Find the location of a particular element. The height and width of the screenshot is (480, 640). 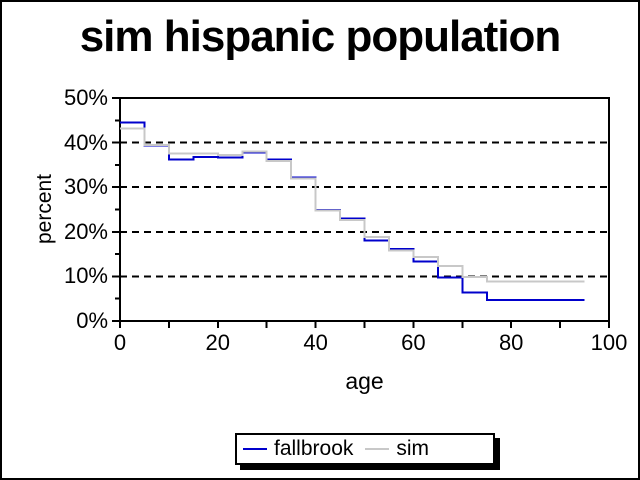

legend-label-fallbrook: fallbrook is located at coordinates (314, 448).